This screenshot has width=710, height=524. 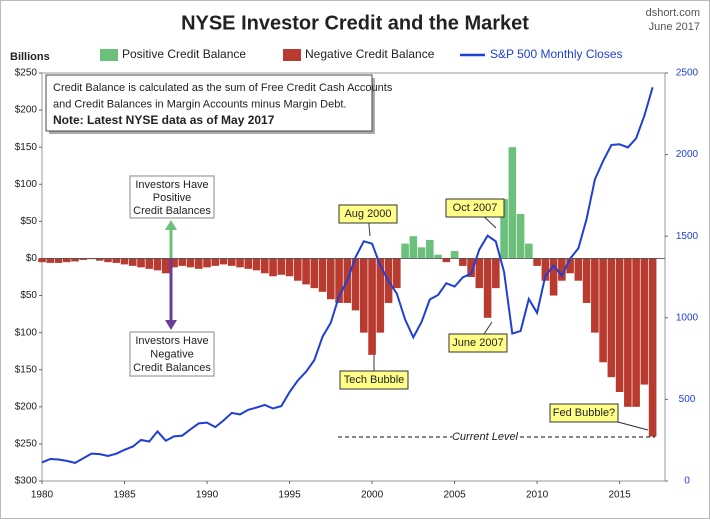 I want to click on x-tick-label: 1995, so click(x=289, y=495).